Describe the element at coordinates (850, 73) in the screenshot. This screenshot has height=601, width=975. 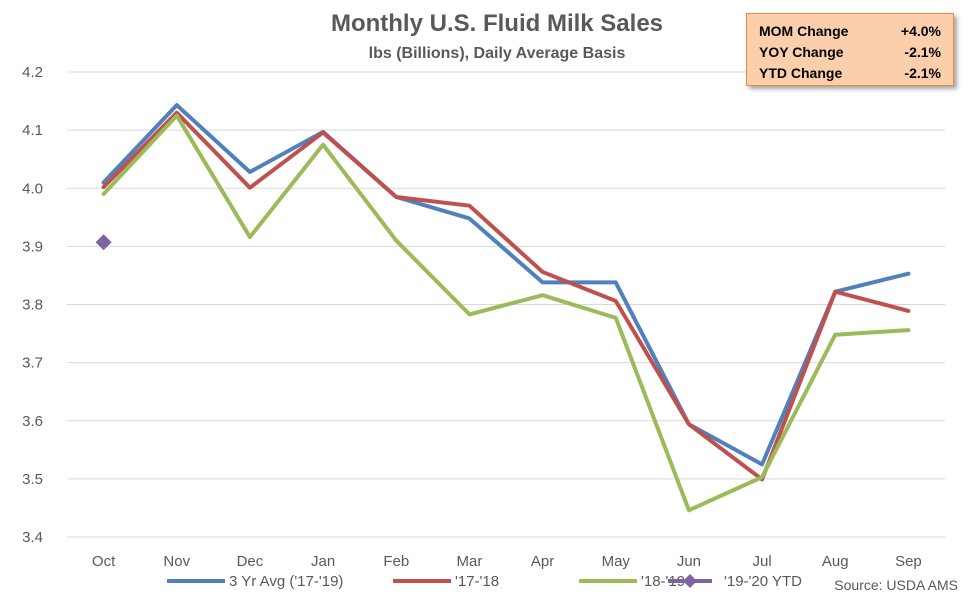
I see `callout-row-ytd: YTD Change -2.1%` at that location.